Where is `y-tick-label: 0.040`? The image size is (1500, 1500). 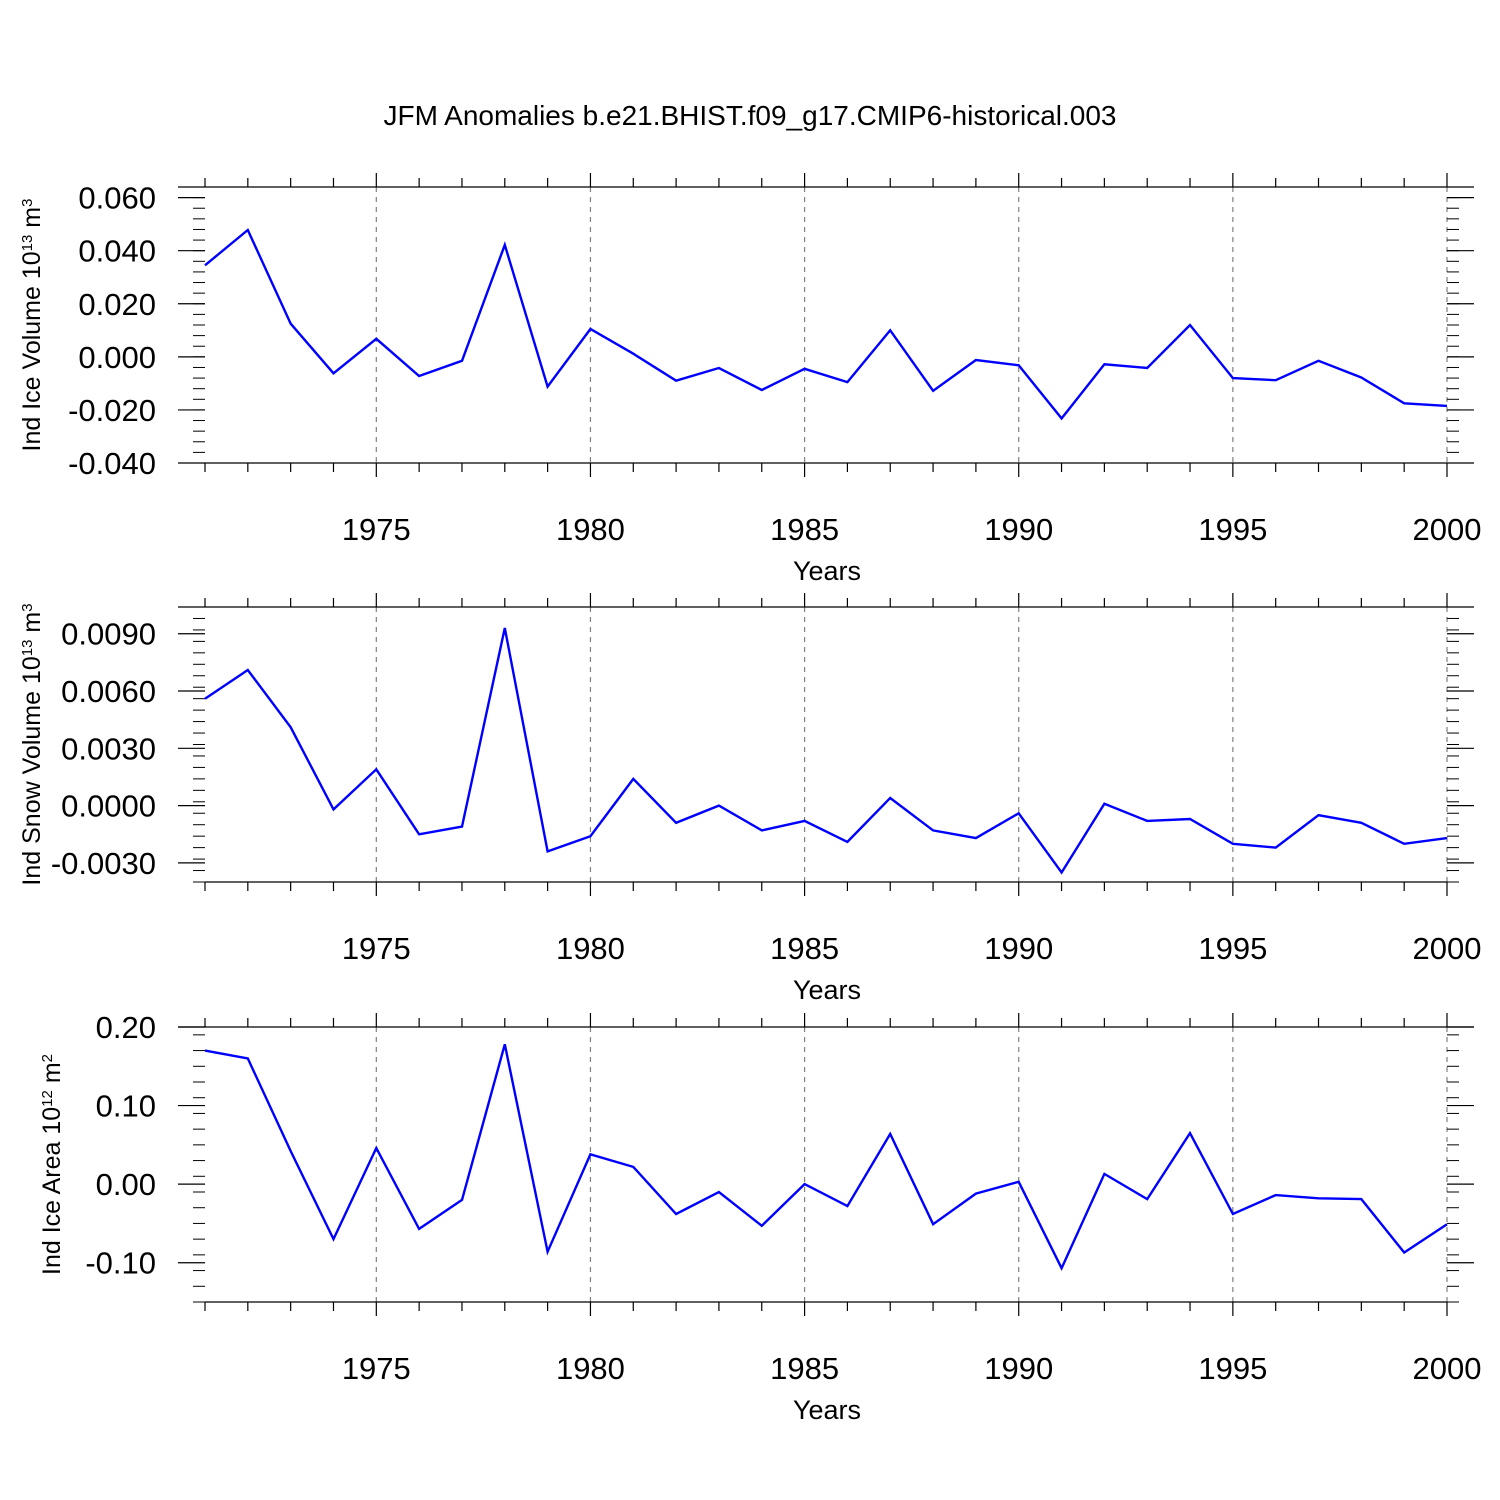 y-tick-label: 0.040 is located at coordinates (117, 251).